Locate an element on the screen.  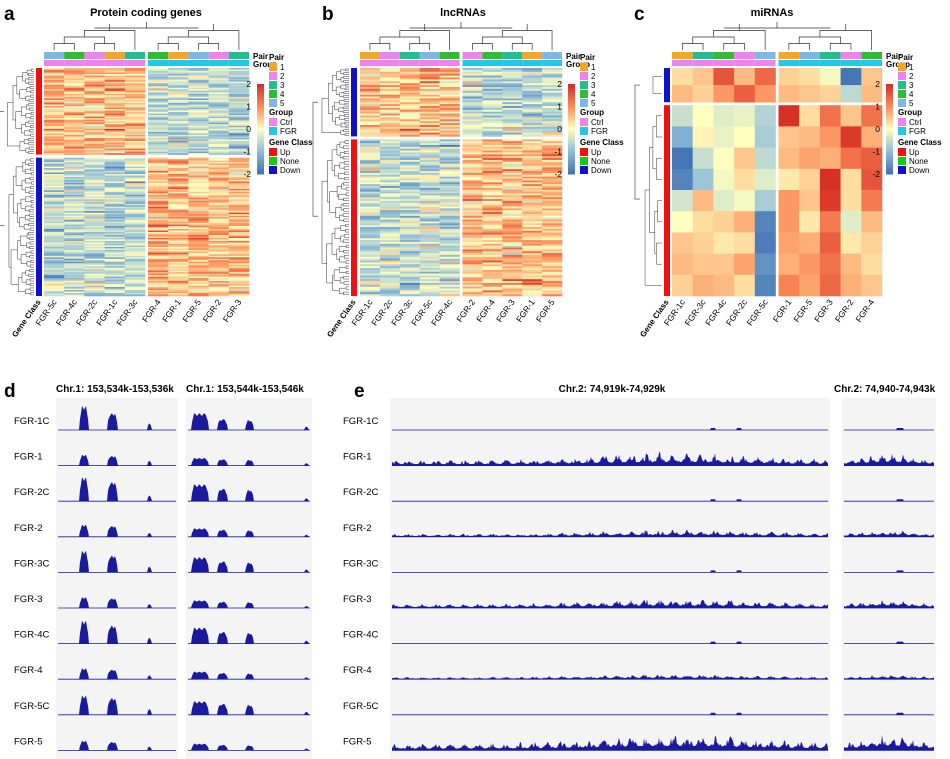
pair-annotation-cell is located at coordinates (765, 55).